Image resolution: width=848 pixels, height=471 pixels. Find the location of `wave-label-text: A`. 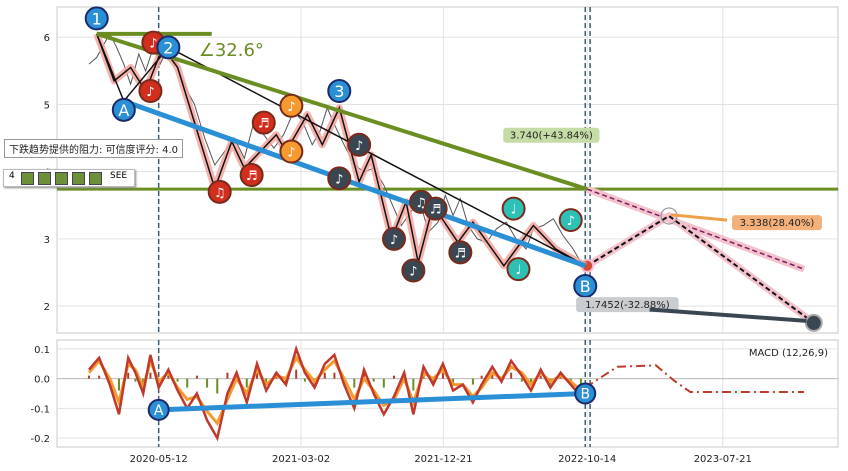

wave-label-text: A is located at coordinates (123, 110).